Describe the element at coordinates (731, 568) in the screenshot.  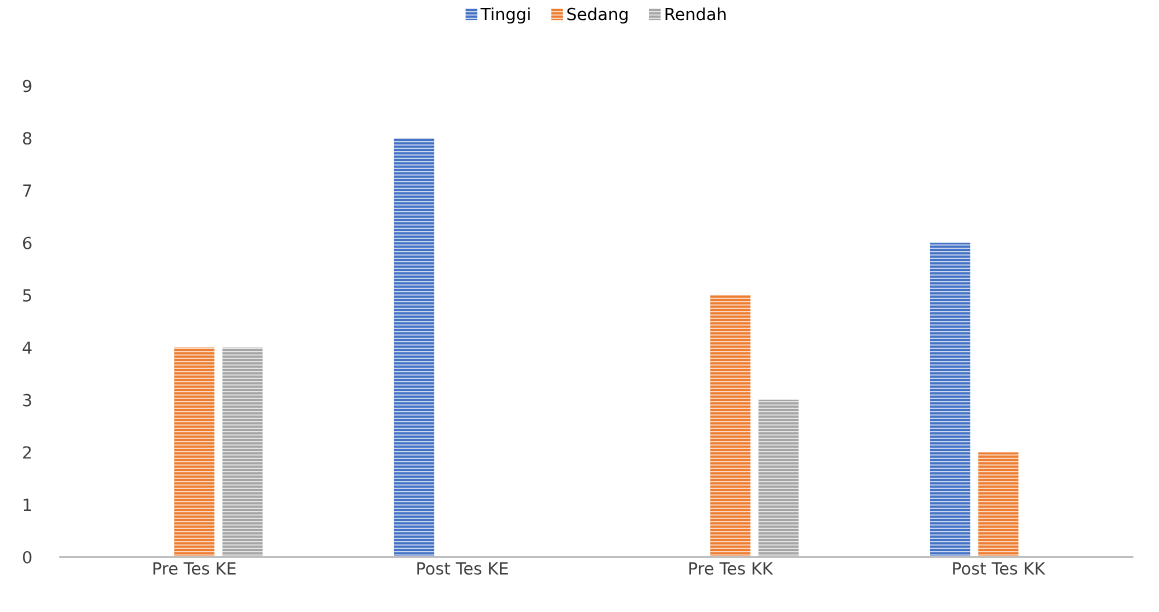
I see `x-tick-label: Pre Tes KK` at that location.